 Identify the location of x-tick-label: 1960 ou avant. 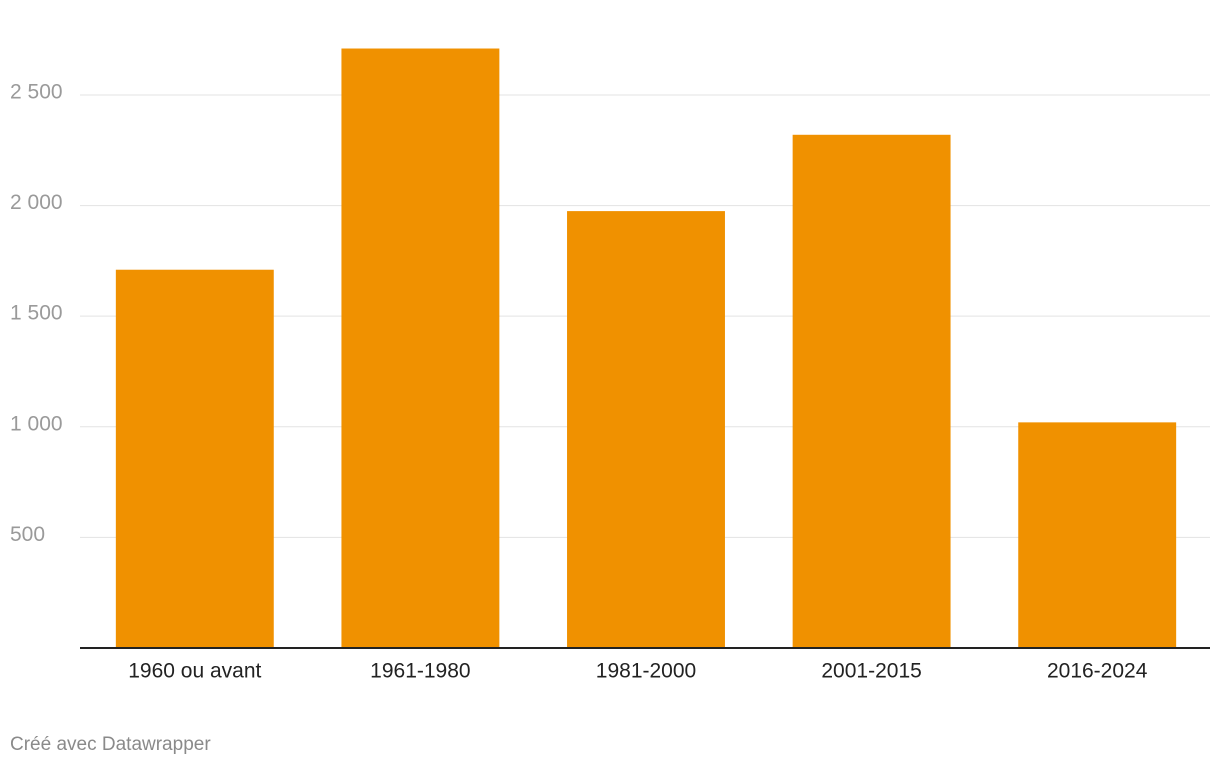
(194, 671).